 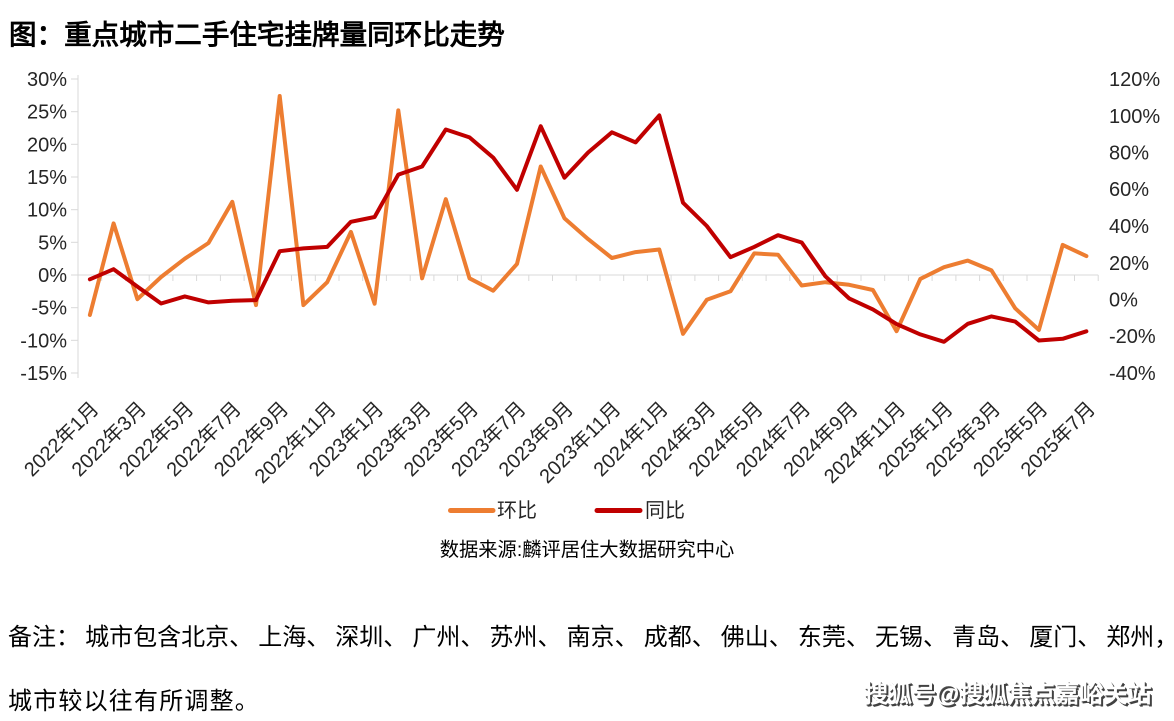 I want to click on svg-text: -5%, so click(x=49, y=309).